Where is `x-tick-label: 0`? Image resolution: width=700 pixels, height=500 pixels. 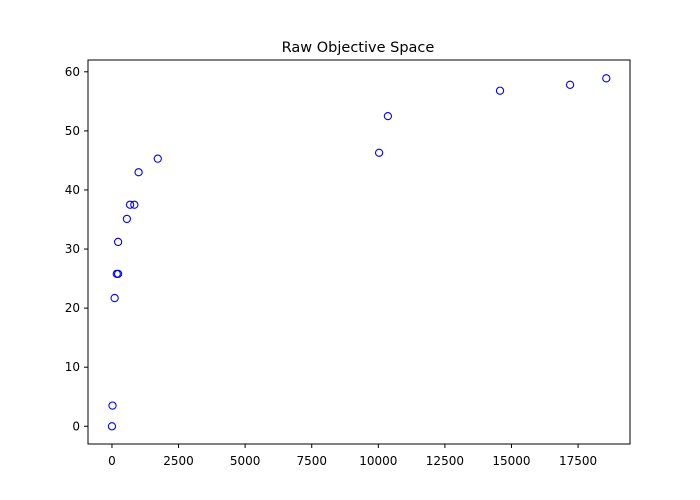
x-tick-label: 0 is located at coordinates (112, 461).